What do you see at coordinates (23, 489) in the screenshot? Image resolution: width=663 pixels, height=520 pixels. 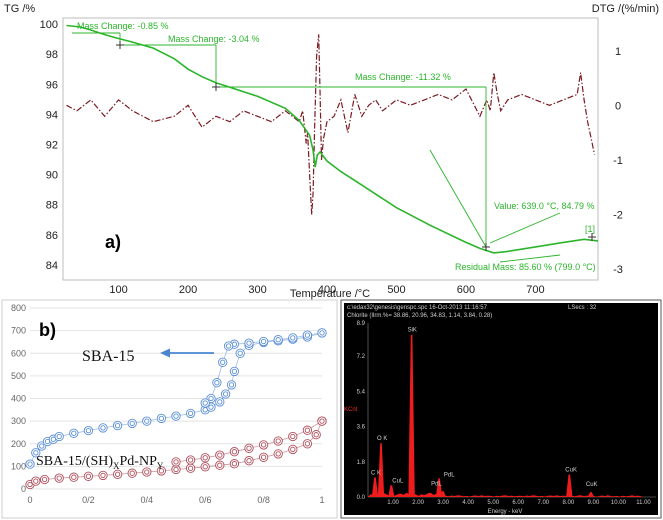 I see `isotherm-y-tick: 0` at bounding box center [23, 489].